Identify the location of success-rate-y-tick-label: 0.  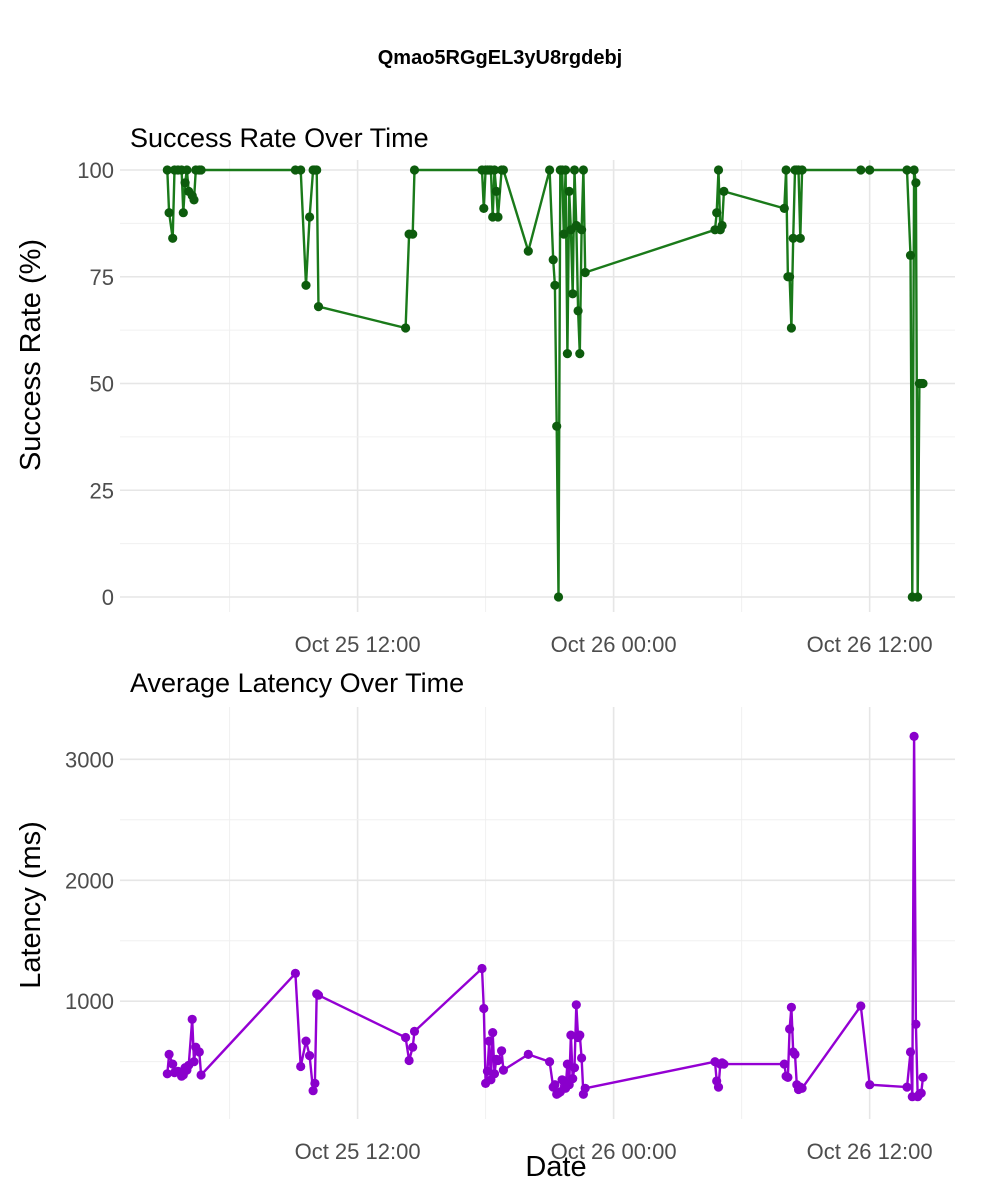
(108, 597).